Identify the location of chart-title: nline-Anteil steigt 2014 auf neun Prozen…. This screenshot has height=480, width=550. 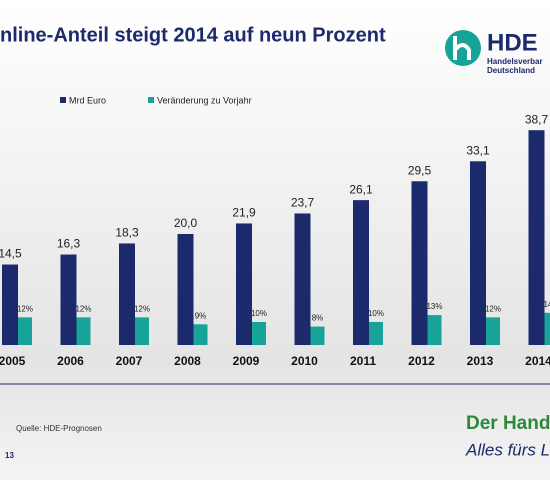
(193, 35).